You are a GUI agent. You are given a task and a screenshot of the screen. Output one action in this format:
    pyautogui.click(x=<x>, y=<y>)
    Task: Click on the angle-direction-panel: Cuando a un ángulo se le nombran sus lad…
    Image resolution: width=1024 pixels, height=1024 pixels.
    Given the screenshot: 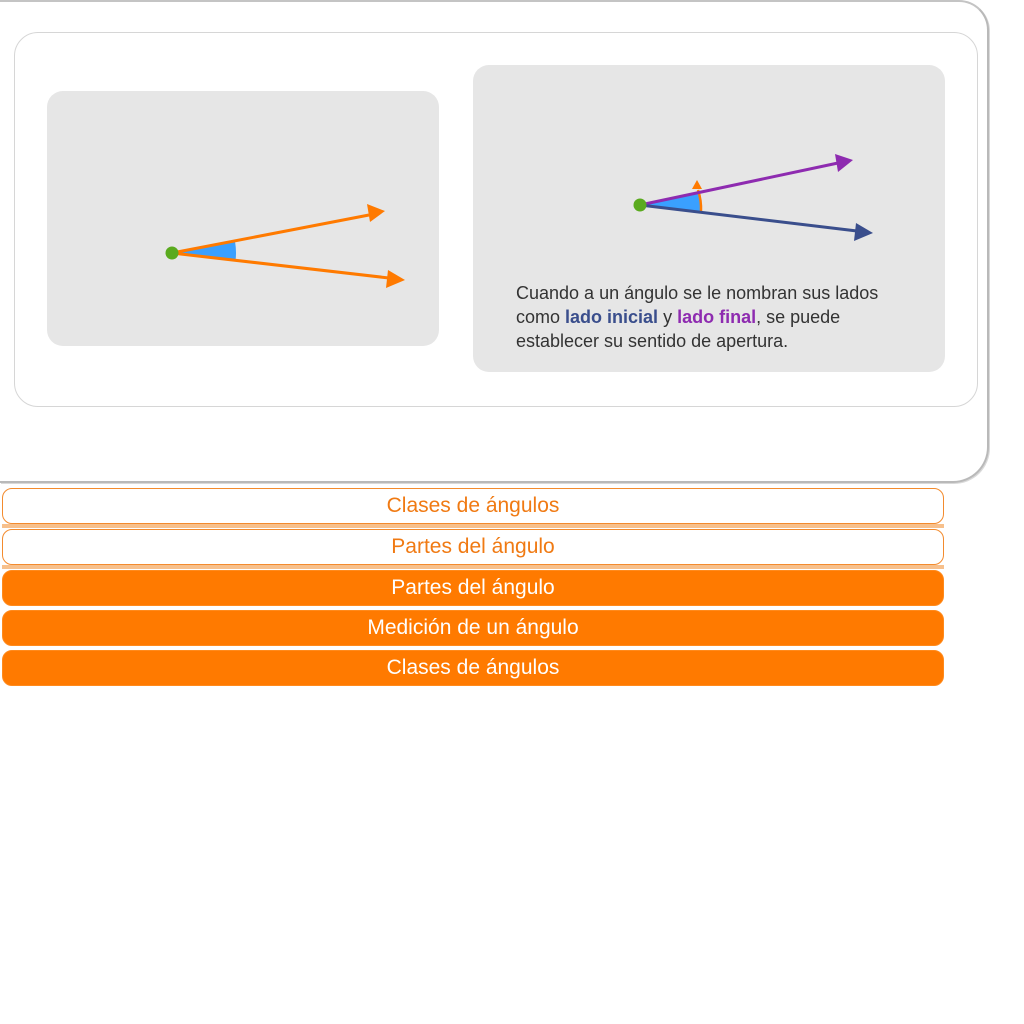 What is the action you would take?
    pyautogui.click(x=709, y=218)
    